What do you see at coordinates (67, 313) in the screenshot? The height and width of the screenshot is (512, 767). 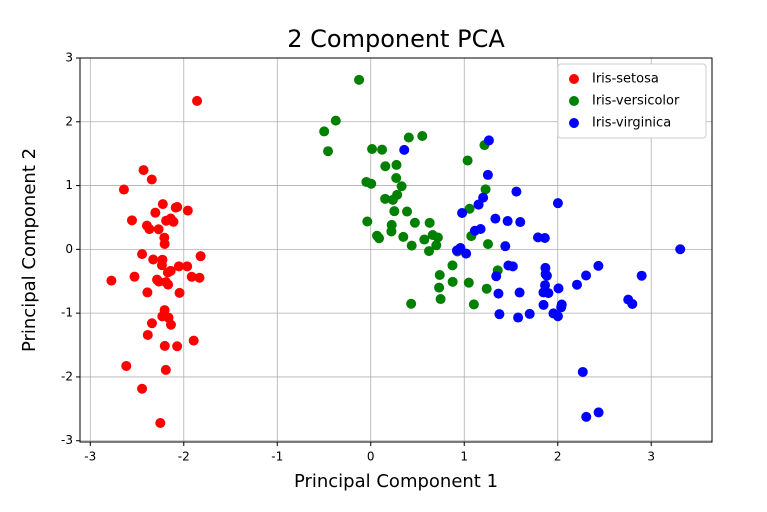 I see `y-tick-label: -1` at bounding box center [67, 313].